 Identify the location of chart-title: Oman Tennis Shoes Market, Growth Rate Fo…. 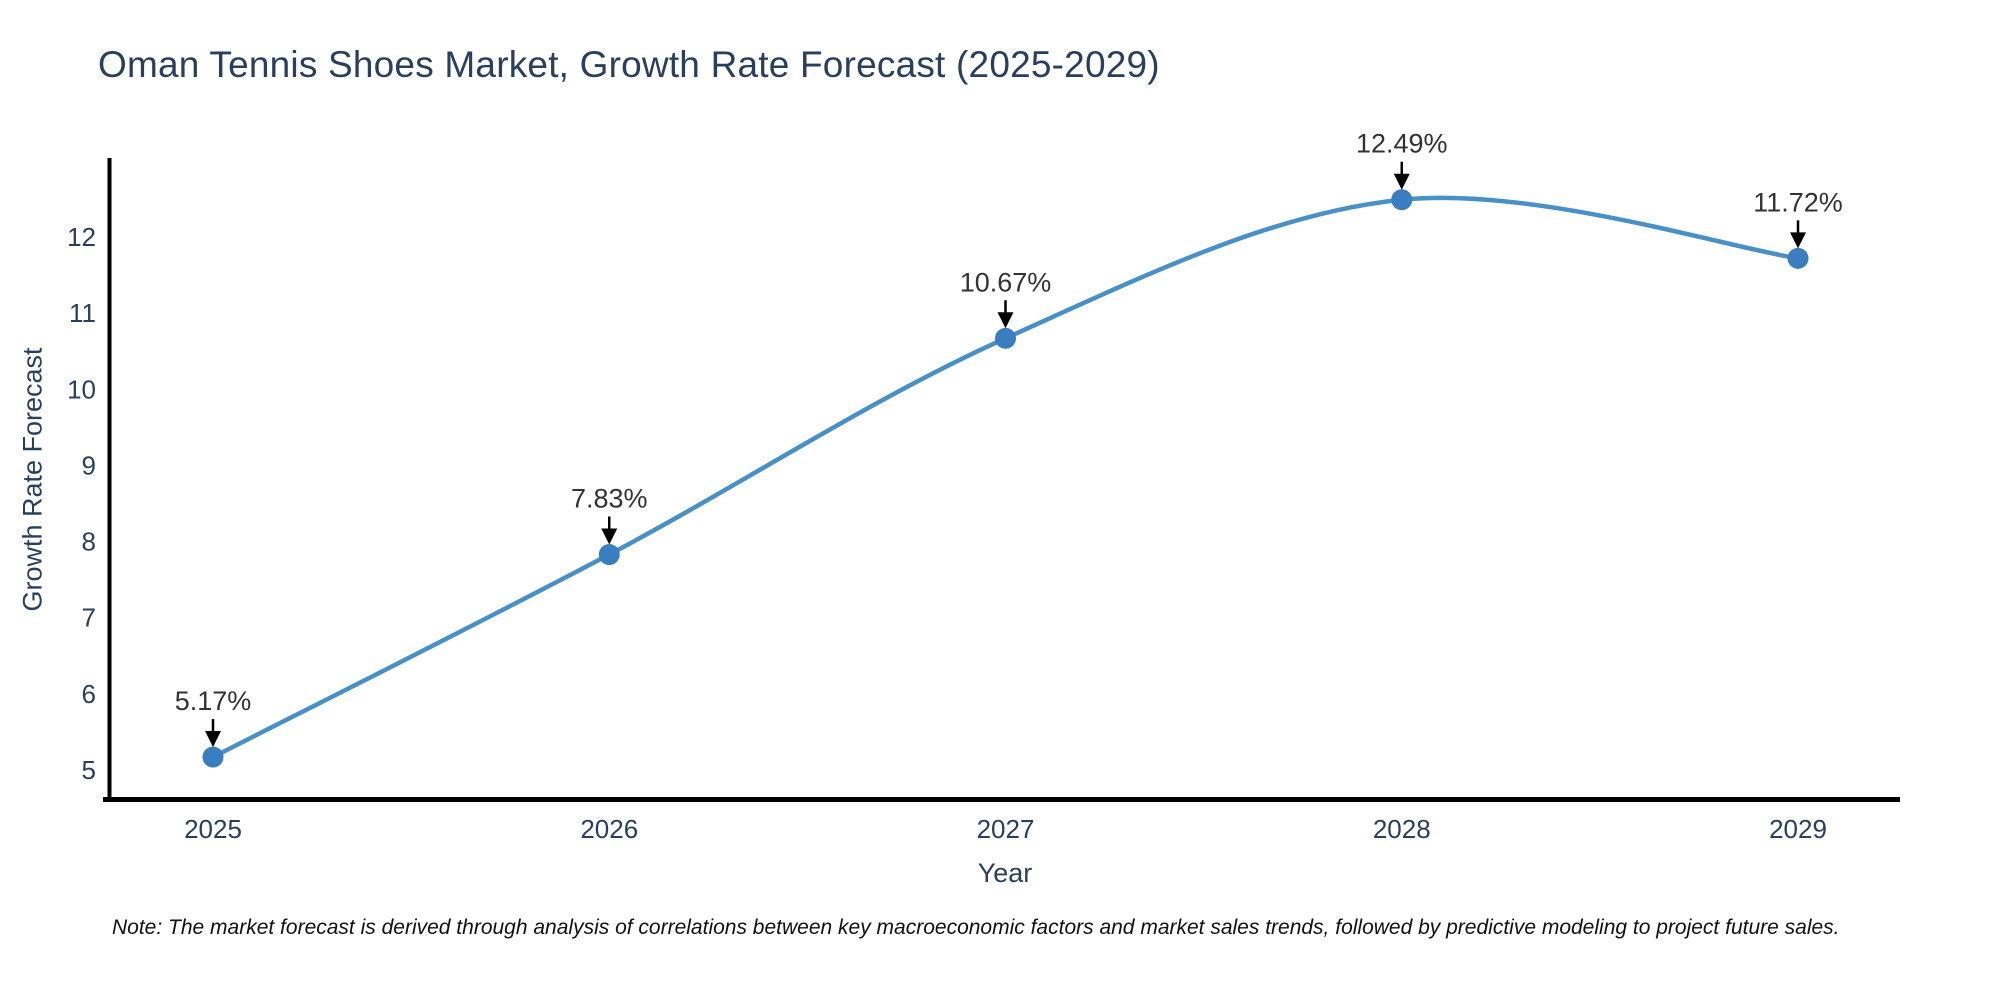
(629, 64).